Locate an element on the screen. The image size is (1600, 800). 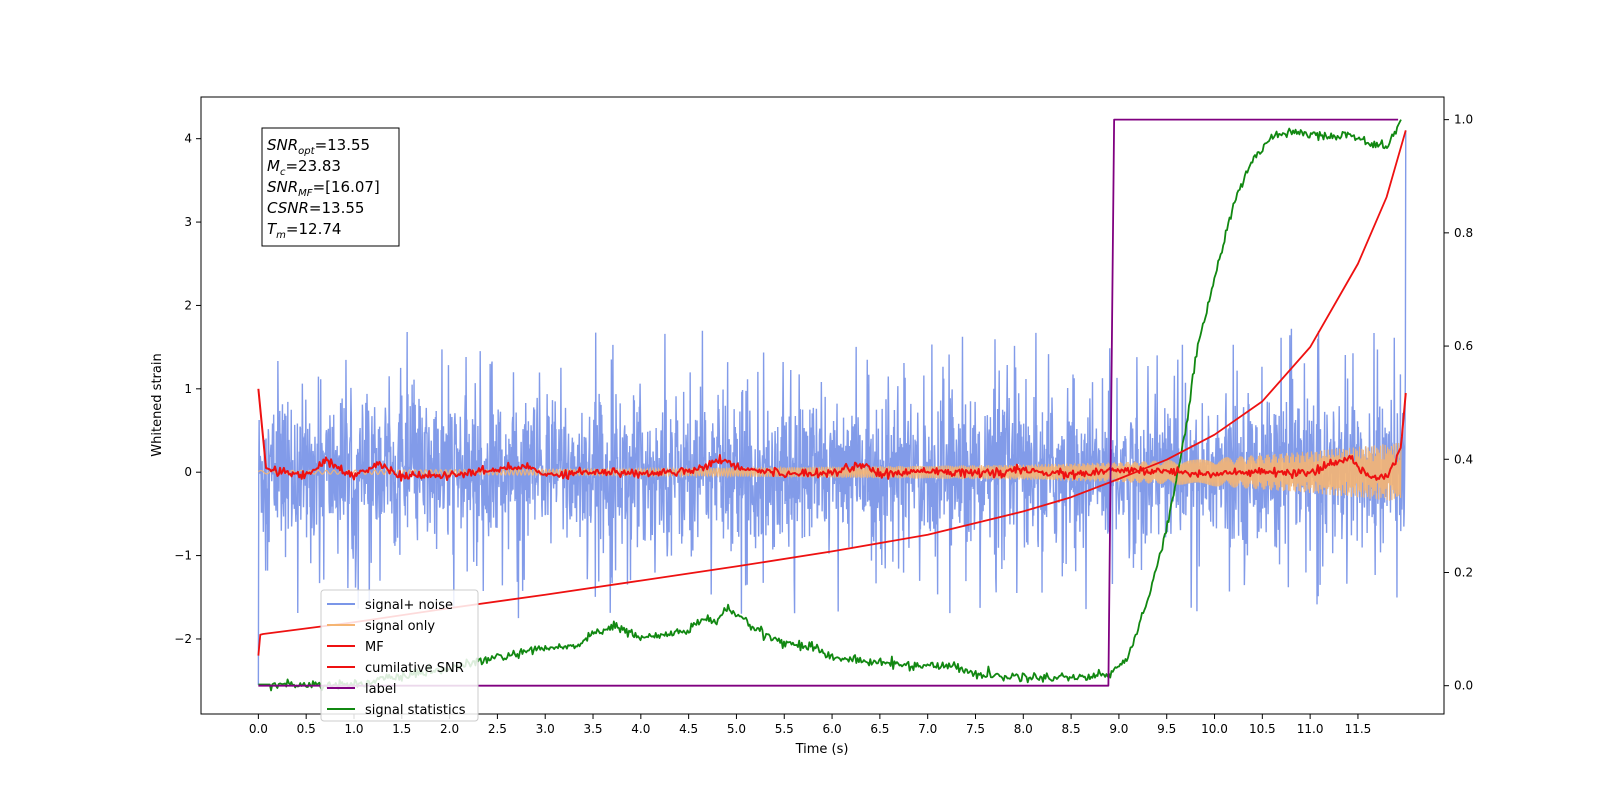
x-tick-label: 11.5 is located at coordinates (1358, 729).